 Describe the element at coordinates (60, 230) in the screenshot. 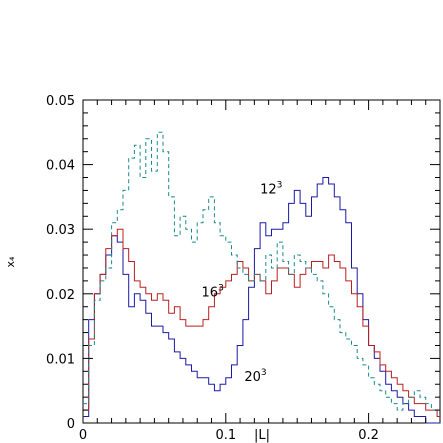

I see `y-tick-label: 0.03` at that location.